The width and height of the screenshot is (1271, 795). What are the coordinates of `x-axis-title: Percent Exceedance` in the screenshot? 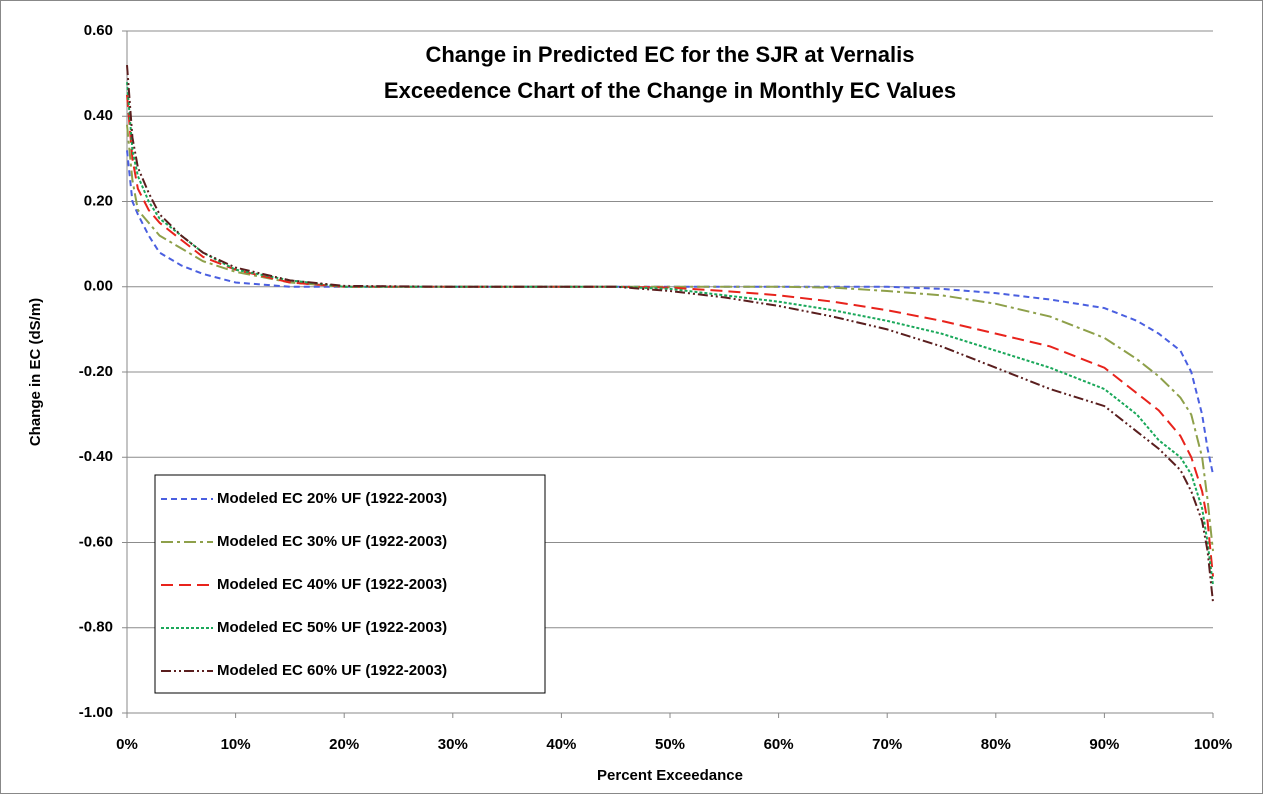 It's located at (670, 775).